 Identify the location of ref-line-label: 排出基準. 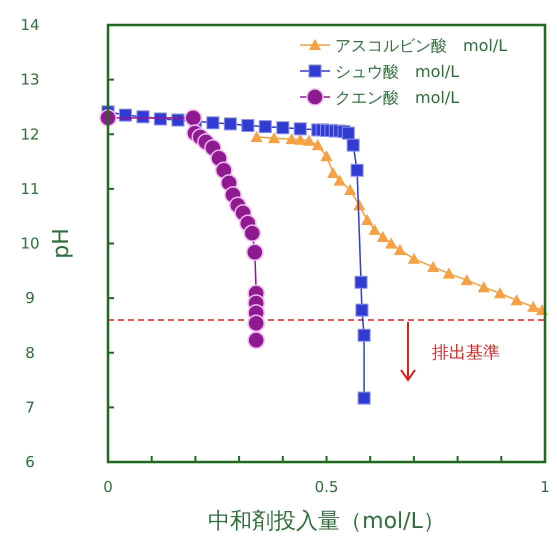
(466, 352).